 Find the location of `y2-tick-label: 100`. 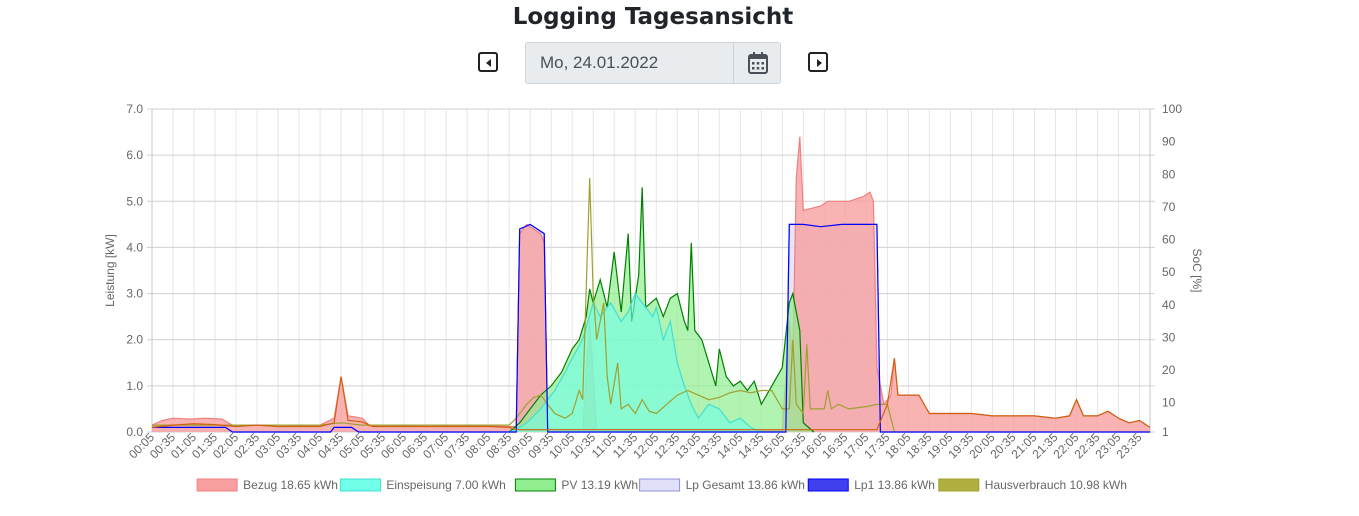

y2-tick-label: 100 is located at coordinates (1172, 109).